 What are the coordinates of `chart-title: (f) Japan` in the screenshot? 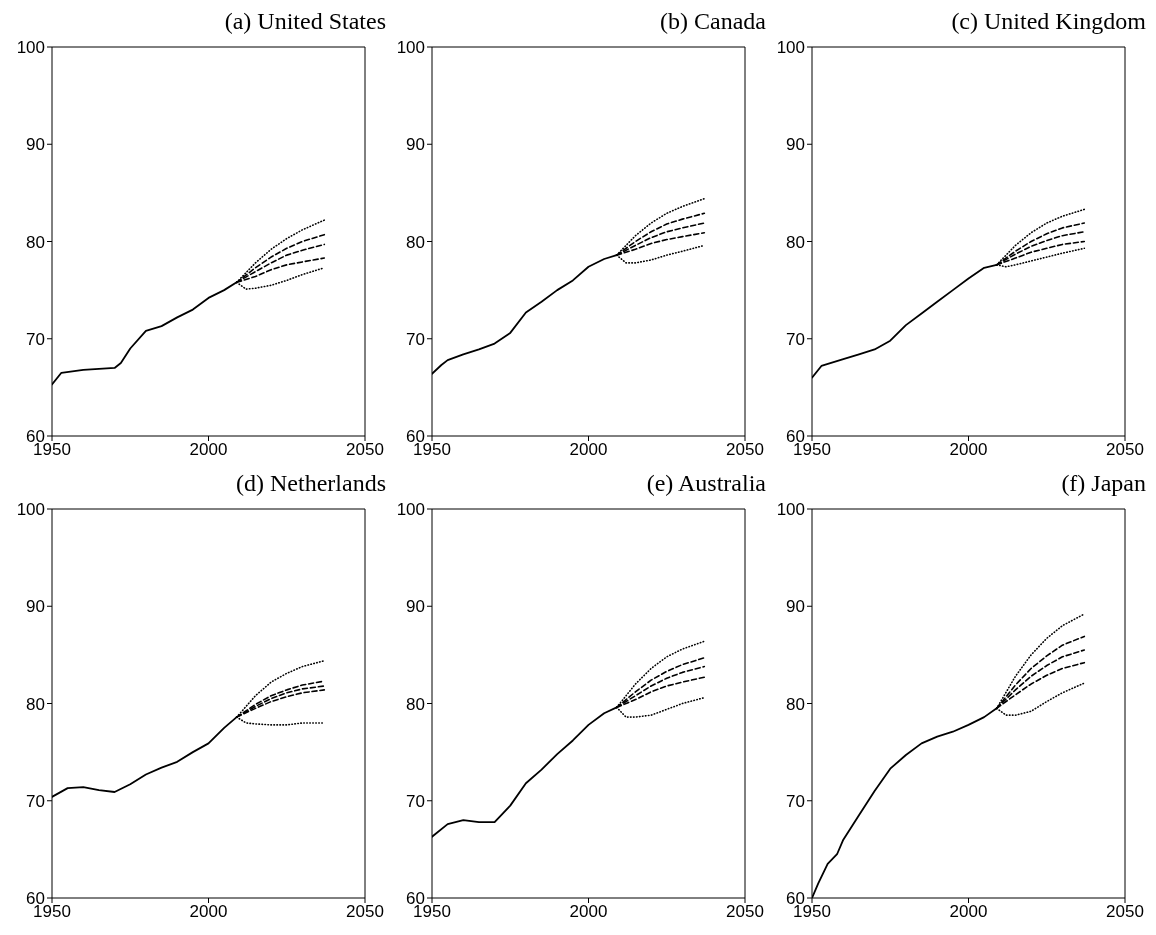 It's located at (1103, 484).